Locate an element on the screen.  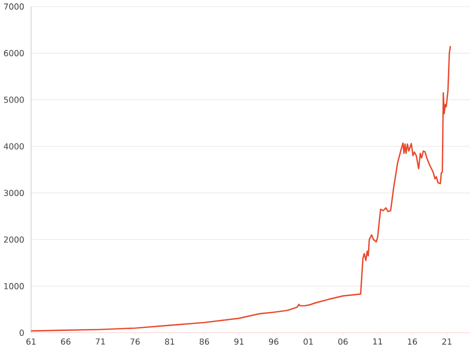
x-tick-label: 16 is located at coordinates (412, 341).